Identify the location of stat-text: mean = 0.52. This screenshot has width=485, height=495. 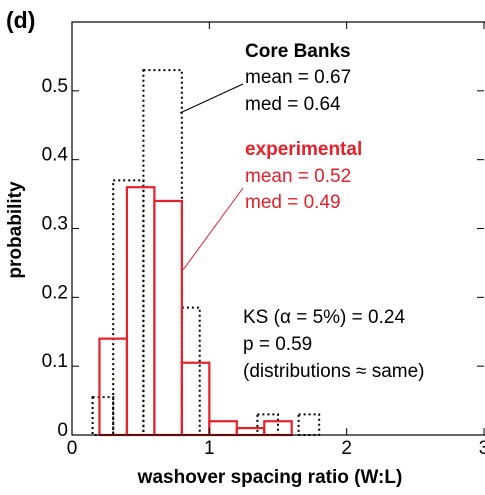
(298, 176).